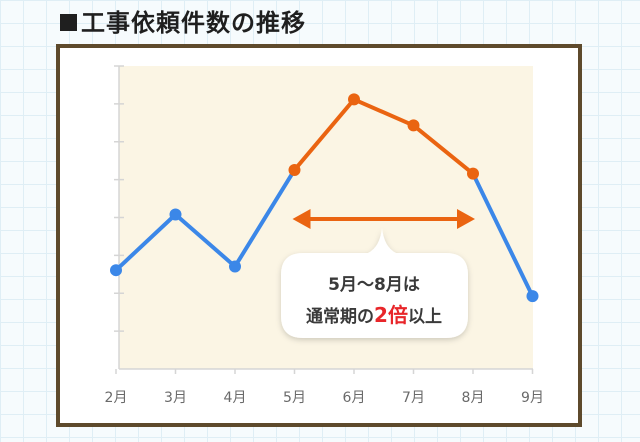 This screenshot has width=640, height=442. I want to click on callout-suffix: 以上, so click(425, 317).